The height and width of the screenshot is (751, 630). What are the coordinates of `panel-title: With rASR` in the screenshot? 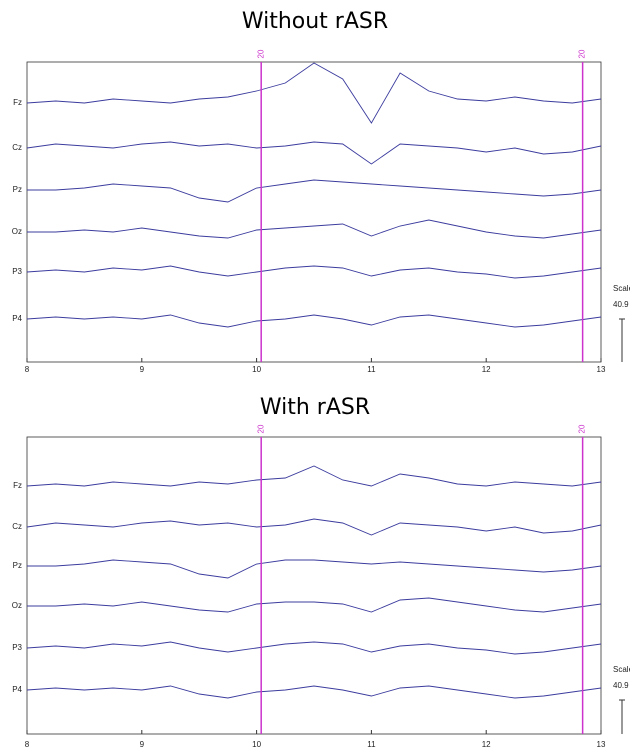 It's located at (315, 407).